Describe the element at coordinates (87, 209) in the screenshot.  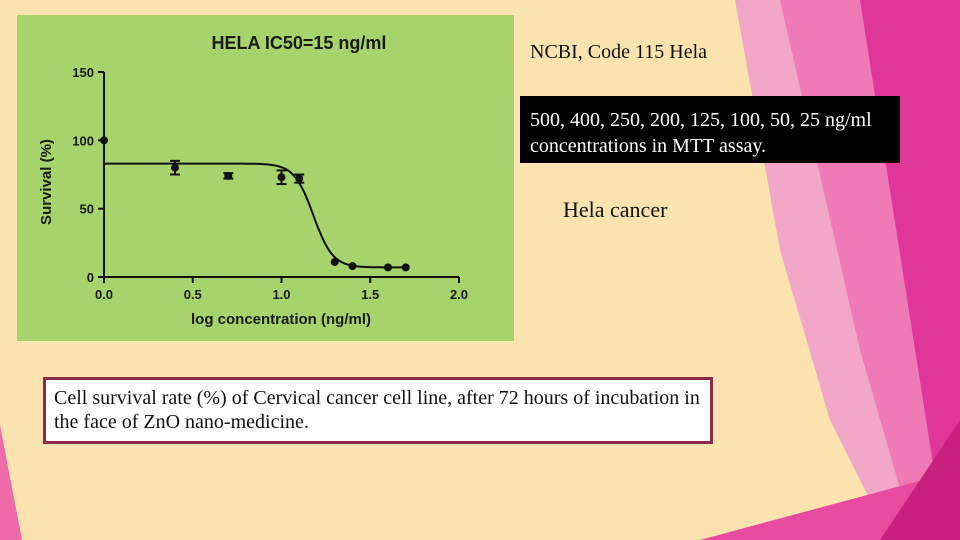
I see `y-tick-label: 50` at that location.